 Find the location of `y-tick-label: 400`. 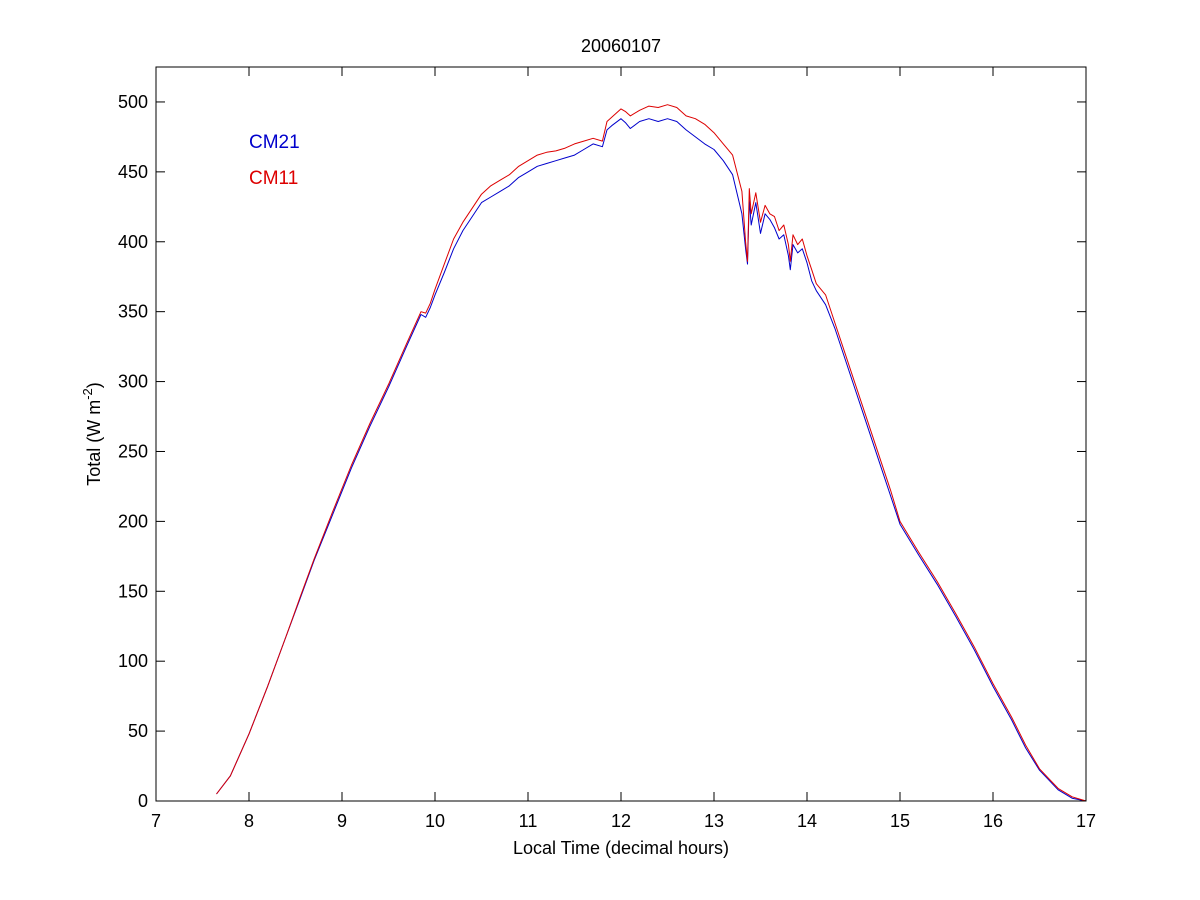

y-tick-label: 400 is located at coordinates (133, 242).